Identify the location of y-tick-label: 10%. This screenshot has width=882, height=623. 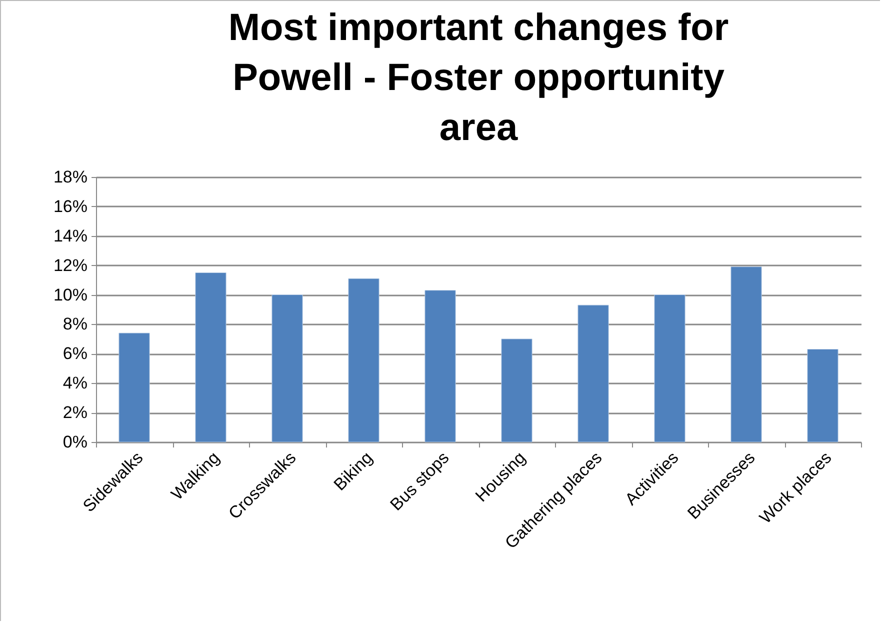
(70, 294).